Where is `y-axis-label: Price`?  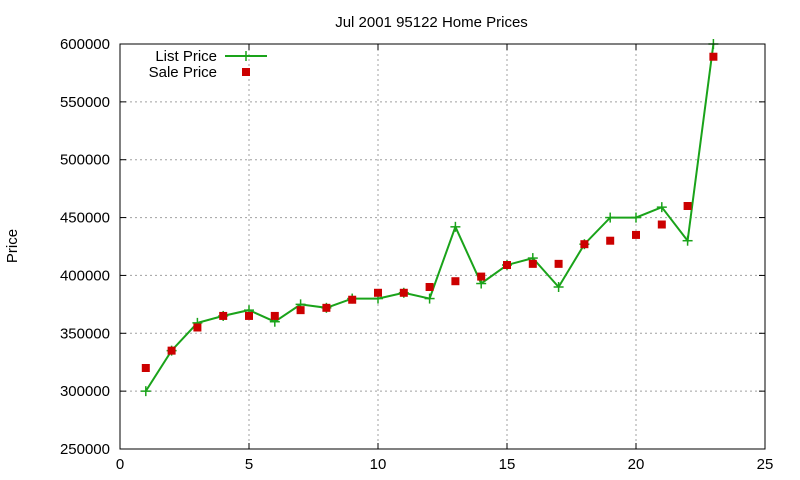 y-axis-label: Price is located at coordinates (12, 246).